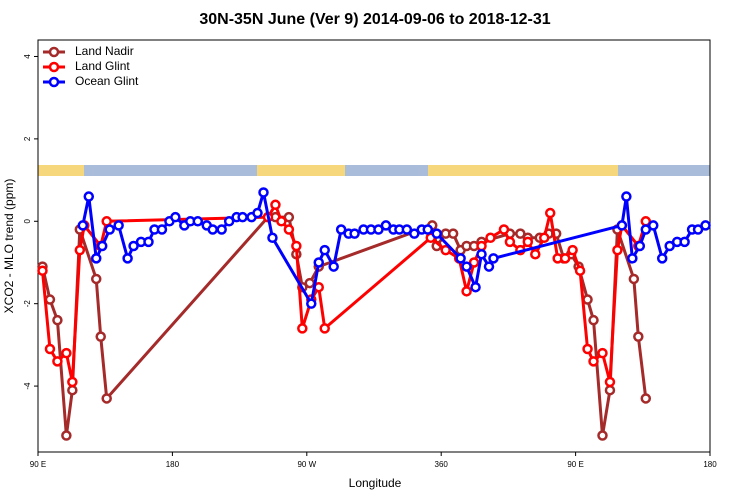  Describe the element at coordinates (27, 221) in the screenshot. I see `y-tick-label: 0` at that location.